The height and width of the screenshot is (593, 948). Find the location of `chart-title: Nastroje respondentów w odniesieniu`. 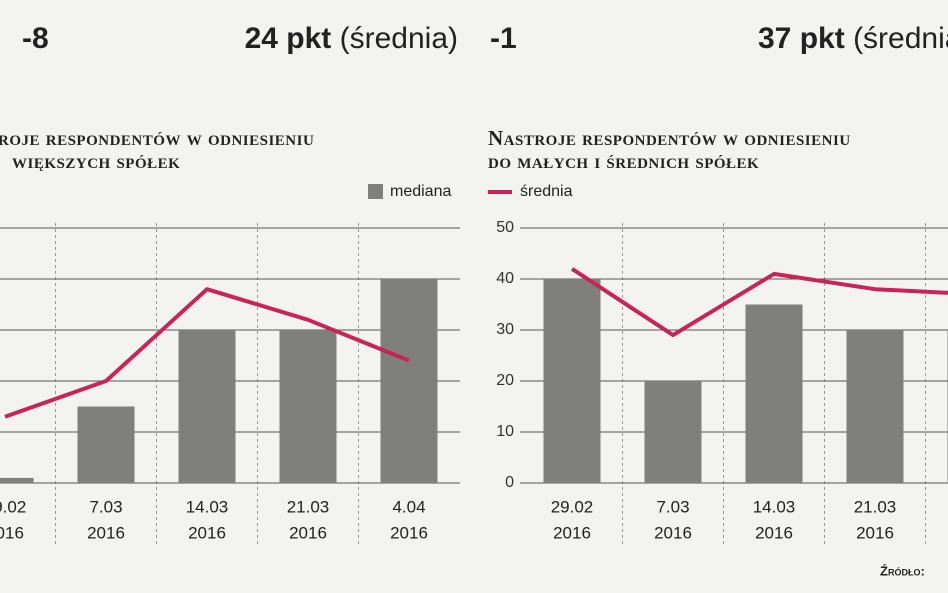

chart-title: Nastroje respondentów w odniesieniu is located at coordinates (669, 138).